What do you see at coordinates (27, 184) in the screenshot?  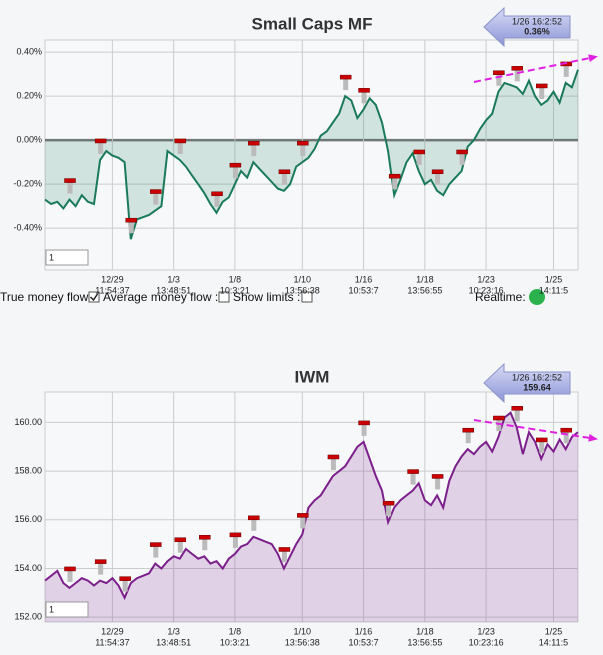 I see `y-tick-label: -0.20%` at bounding box center [27, 184].